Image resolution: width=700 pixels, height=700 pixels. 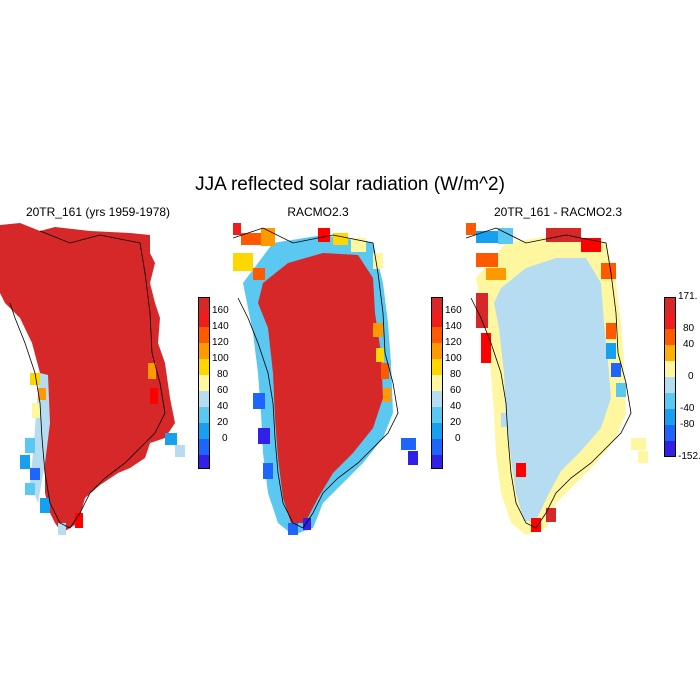 What do you see at coordinates (220, 342) in the screenshot?
I see `colorbar-label: 120` at bounding box center [220, 342].